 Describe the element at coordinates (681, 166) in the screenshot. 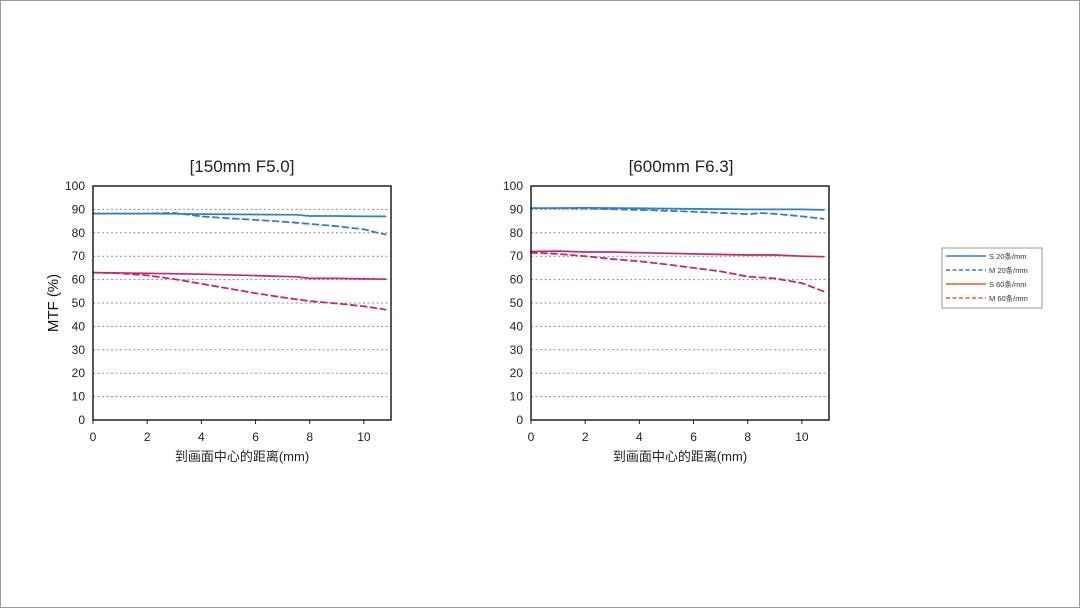

I see `chart-title: [600mm F6.3]` at that location.